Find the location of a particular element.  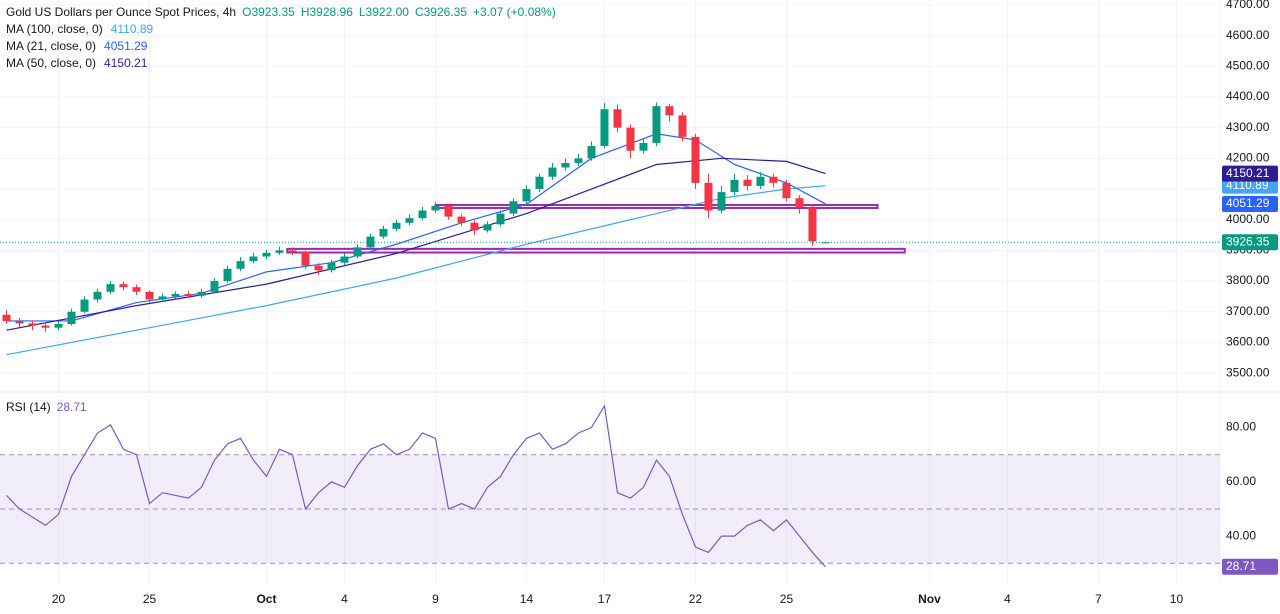

rsi-value: 28.71 is located at coordinates (71, 407).